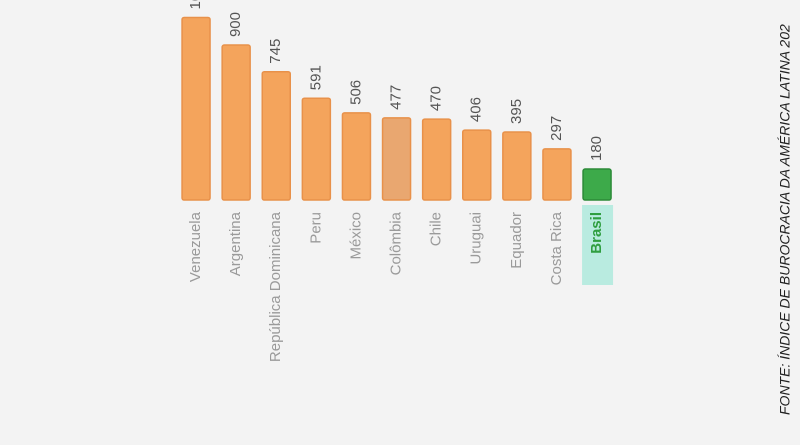 The image size is (800, 445). What do you see at coordinates (476, 238) in the screenshot?
I see `x-tick-label: Uruguai` at bounding box center [476, 238].